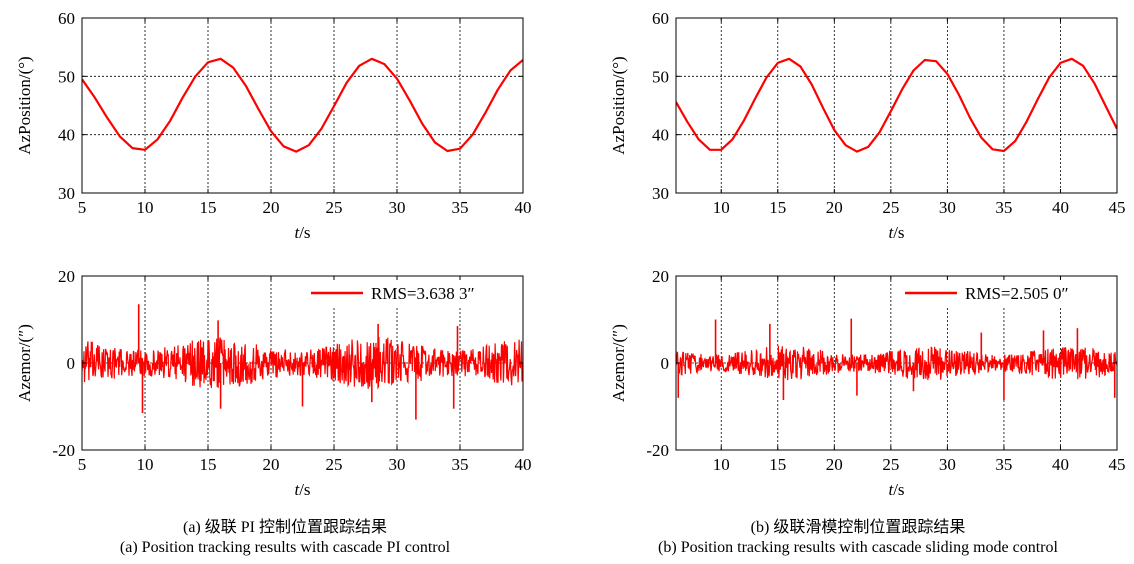  Describe the element at coordinates (858, 527) in the screenshot. I see `caption-b-chinese: (b) 级联滑模控制位置跟踪结果` at that location.